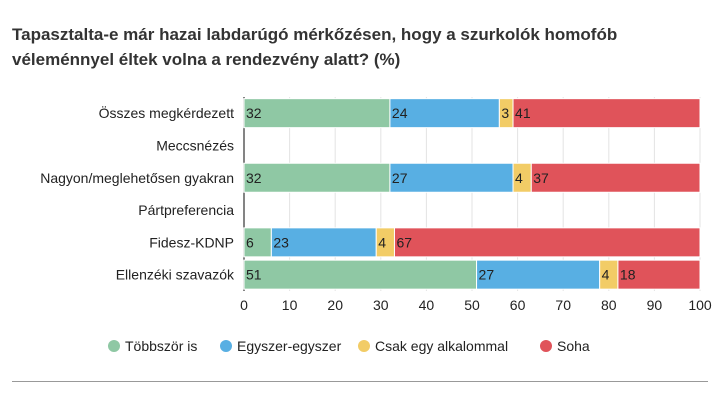 The image size is (720, 402). What do you see at coordinates (441, 346) in the screenshot?
I see `legend-label: Csak egy alkalommal` at bounding box center [441, 346].